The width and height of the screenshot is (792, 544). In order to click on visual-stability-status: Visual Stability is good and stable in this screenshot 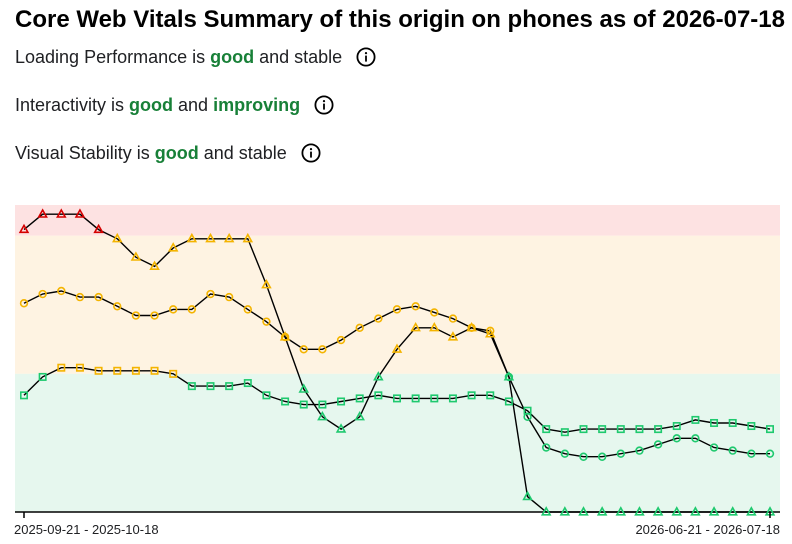, I will do `click(168, 153)`.